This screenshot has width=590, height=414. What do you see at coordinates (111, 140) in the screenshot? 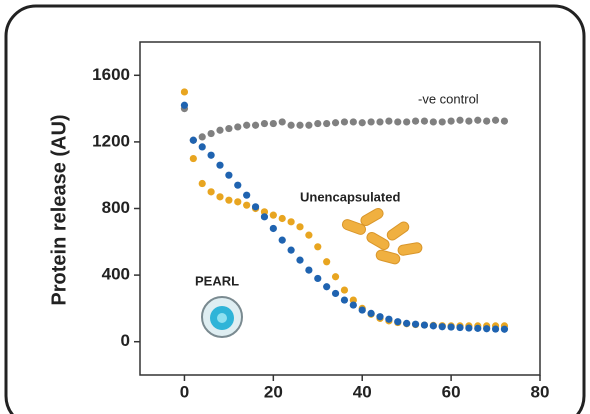
I see `y-tick-label: 1200` at bounding box center [111, 140].